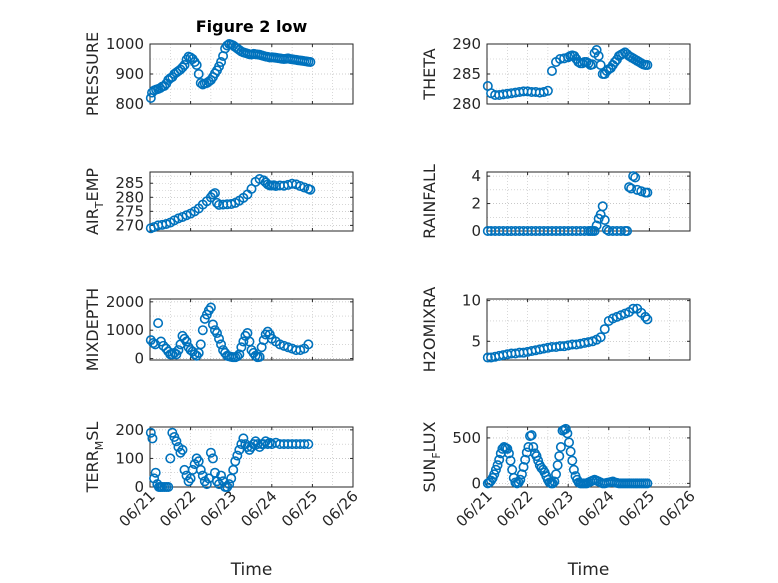  Describe the element at coordinates (466, 438) in the screenshot. I see `y-tick-label: 500` at that location.